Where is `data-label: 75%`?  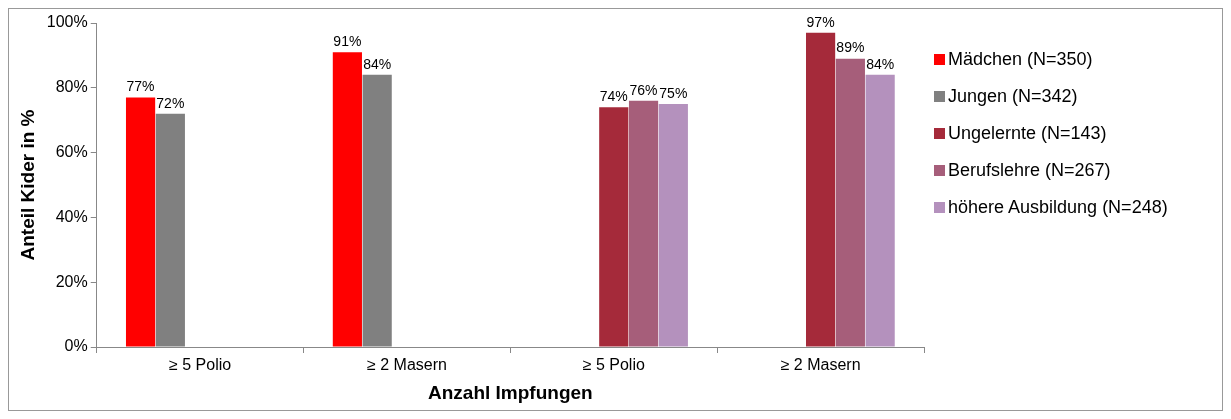
data-label: 75% is located at coordinates (673, 92).